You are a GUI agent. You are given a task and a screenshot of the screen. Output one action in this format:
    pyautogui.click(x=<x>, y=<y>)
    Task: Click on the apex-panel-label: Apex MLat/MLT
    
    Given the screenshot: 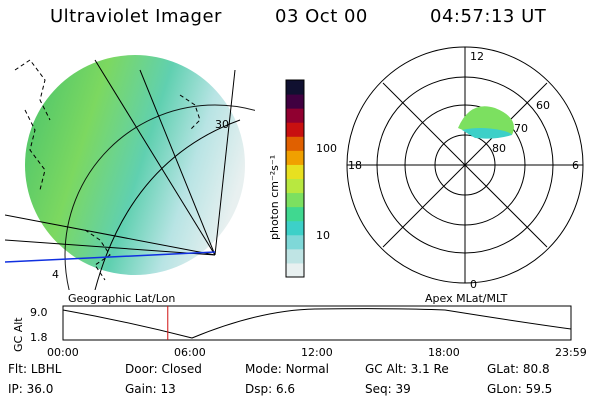 What is the action you would take?
    pyautogui.click(x=466, y=298)
    